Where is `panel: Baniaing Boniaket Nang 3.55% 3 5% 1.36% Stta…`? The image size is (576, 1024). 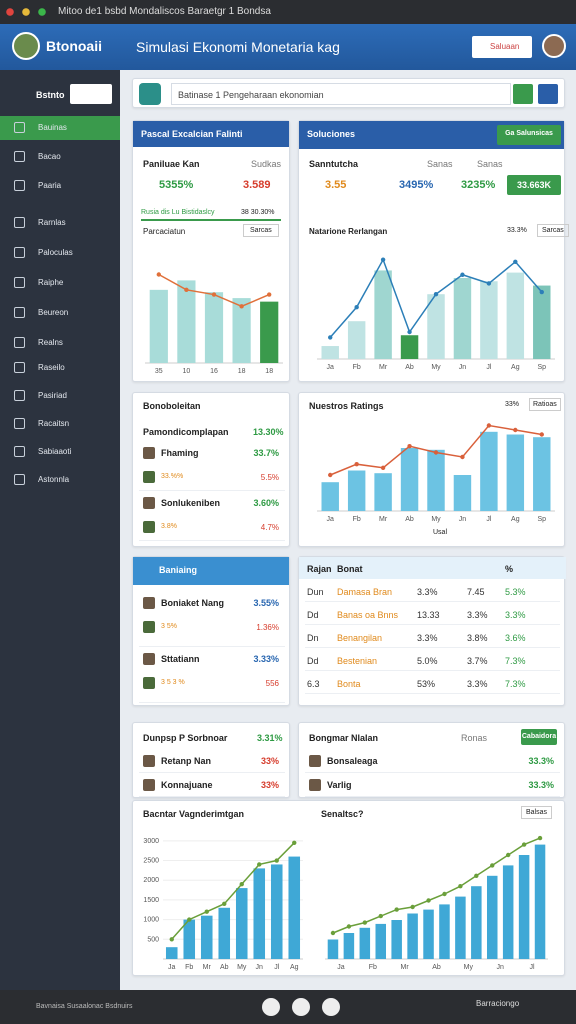
panel: Baniaing Boniaket Nang 3.55% 3 5% 1.36% Stta… is located at coordinates (211, 631).